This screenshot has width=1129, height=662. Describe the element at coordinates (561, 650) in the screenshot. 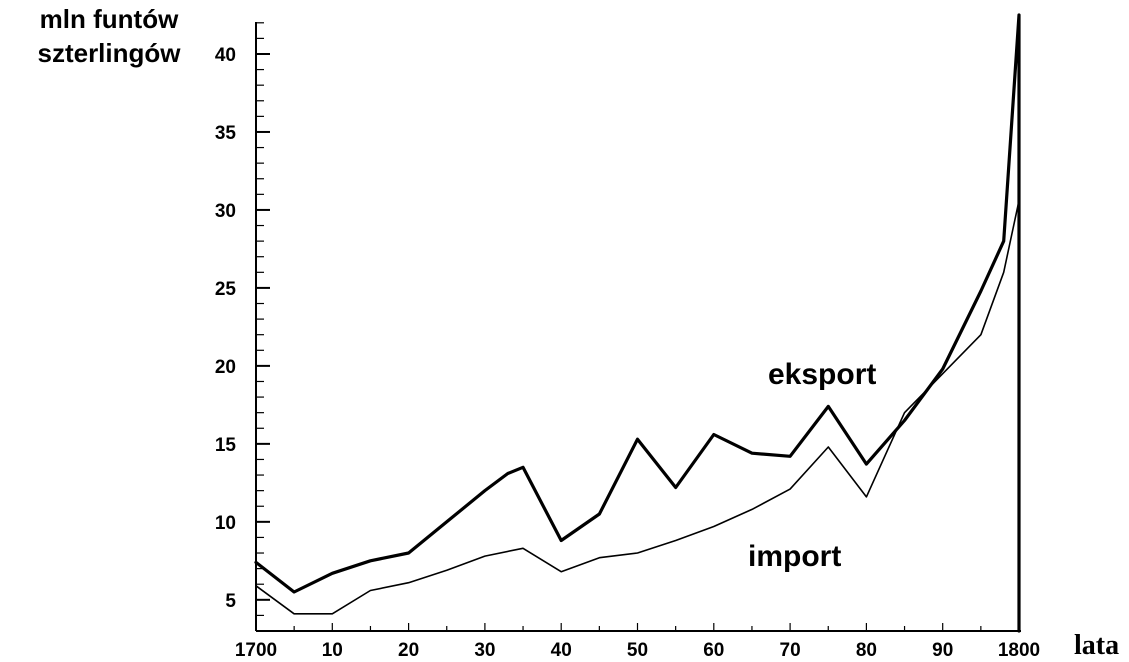

I see `x-tick-label: 40` at that location.